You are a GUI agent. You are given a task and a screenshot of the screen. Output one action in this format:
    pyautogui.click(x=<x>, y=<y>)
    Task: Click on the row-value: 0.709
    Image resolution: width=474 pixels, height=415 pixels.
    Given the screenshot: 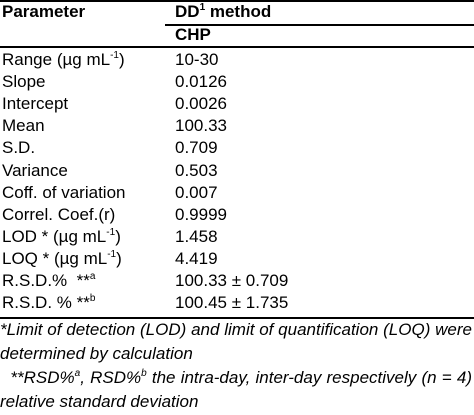 What is the action you would take?
    pyautogui.click(x=196, y=148)
    